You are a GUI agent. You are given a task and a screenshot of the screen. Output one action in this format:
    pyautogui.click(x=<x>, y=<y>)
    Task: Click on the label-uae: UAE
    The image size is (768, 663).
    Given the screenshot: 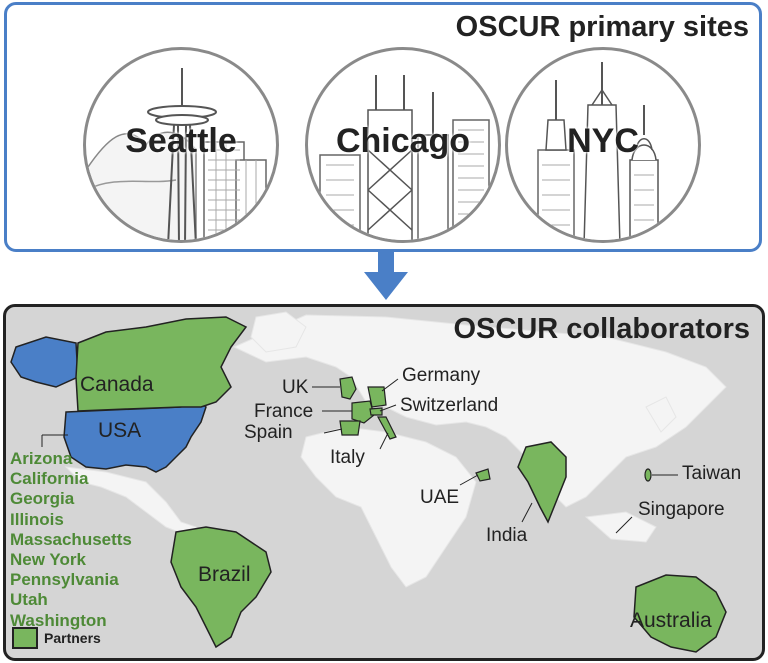 What is the action you would take?
    pyautogui.click(x=440, y=497)
    